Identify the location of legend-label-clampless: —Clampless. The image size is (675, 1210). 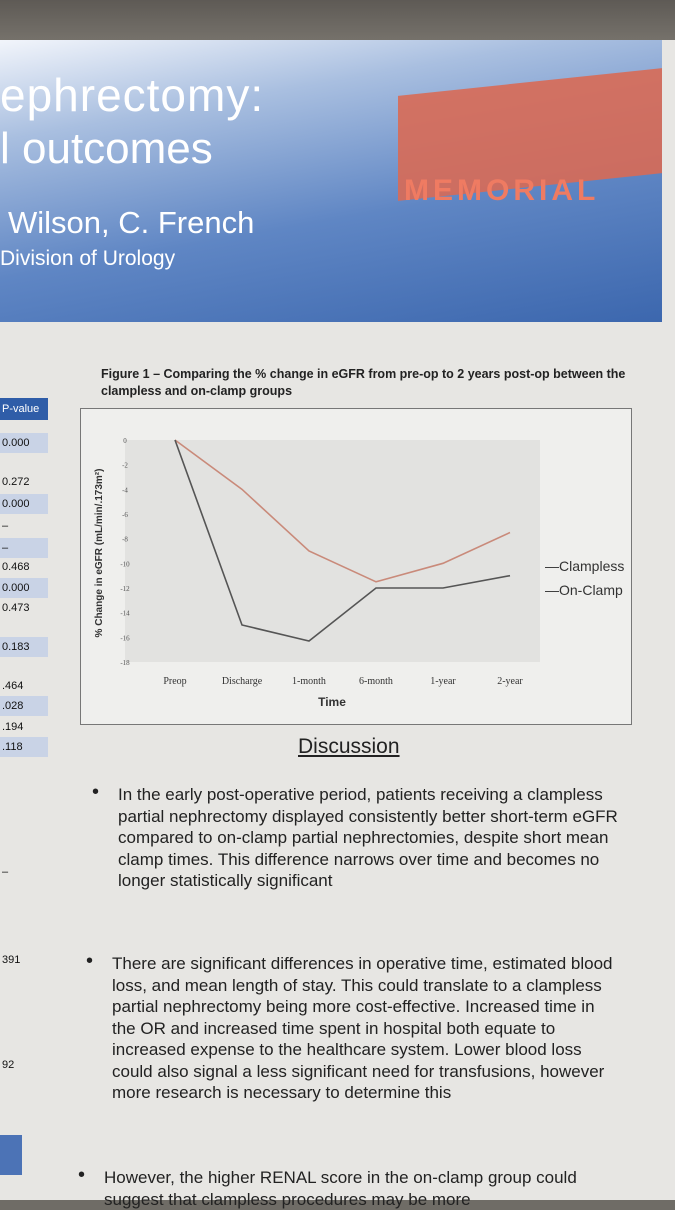
(584, 566).